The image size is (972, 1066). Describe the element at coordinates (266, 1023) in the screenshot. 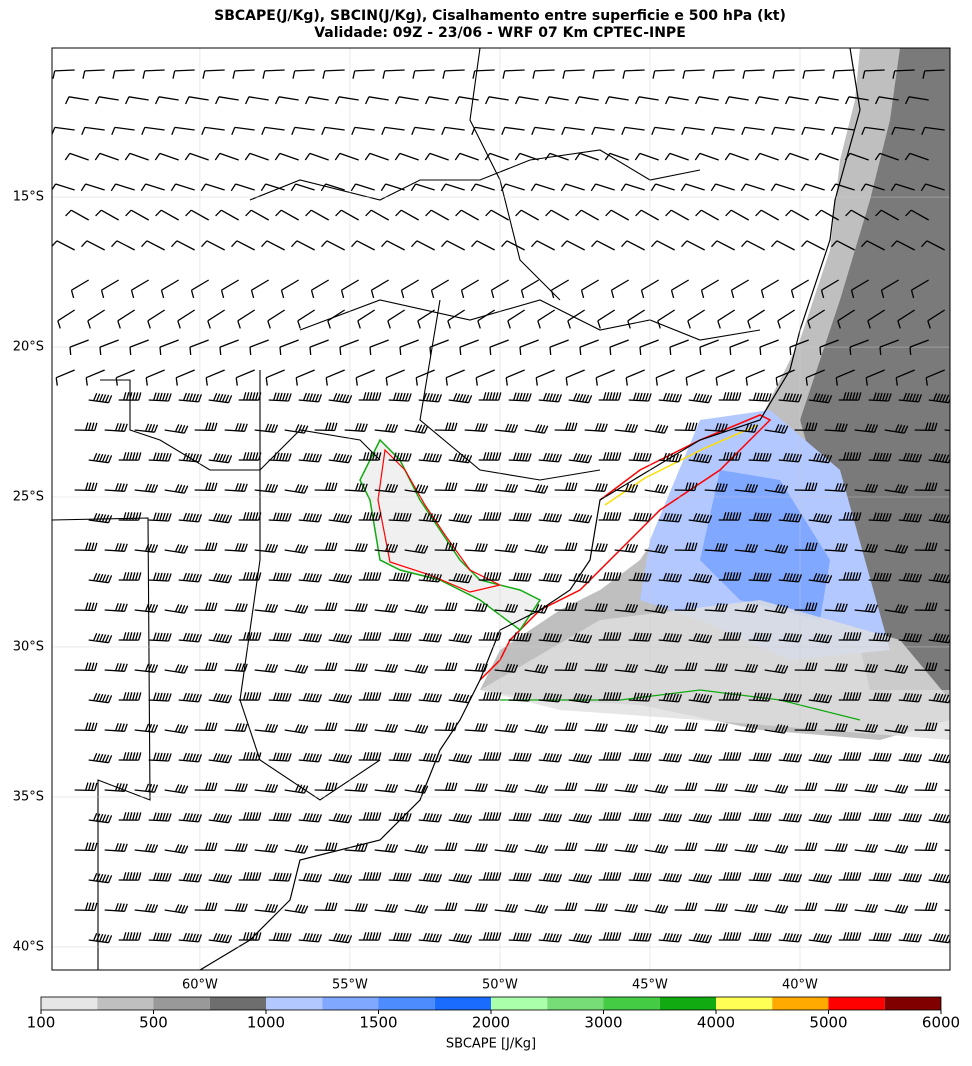

I see `colorbar-tick-label: 1000` at that location.